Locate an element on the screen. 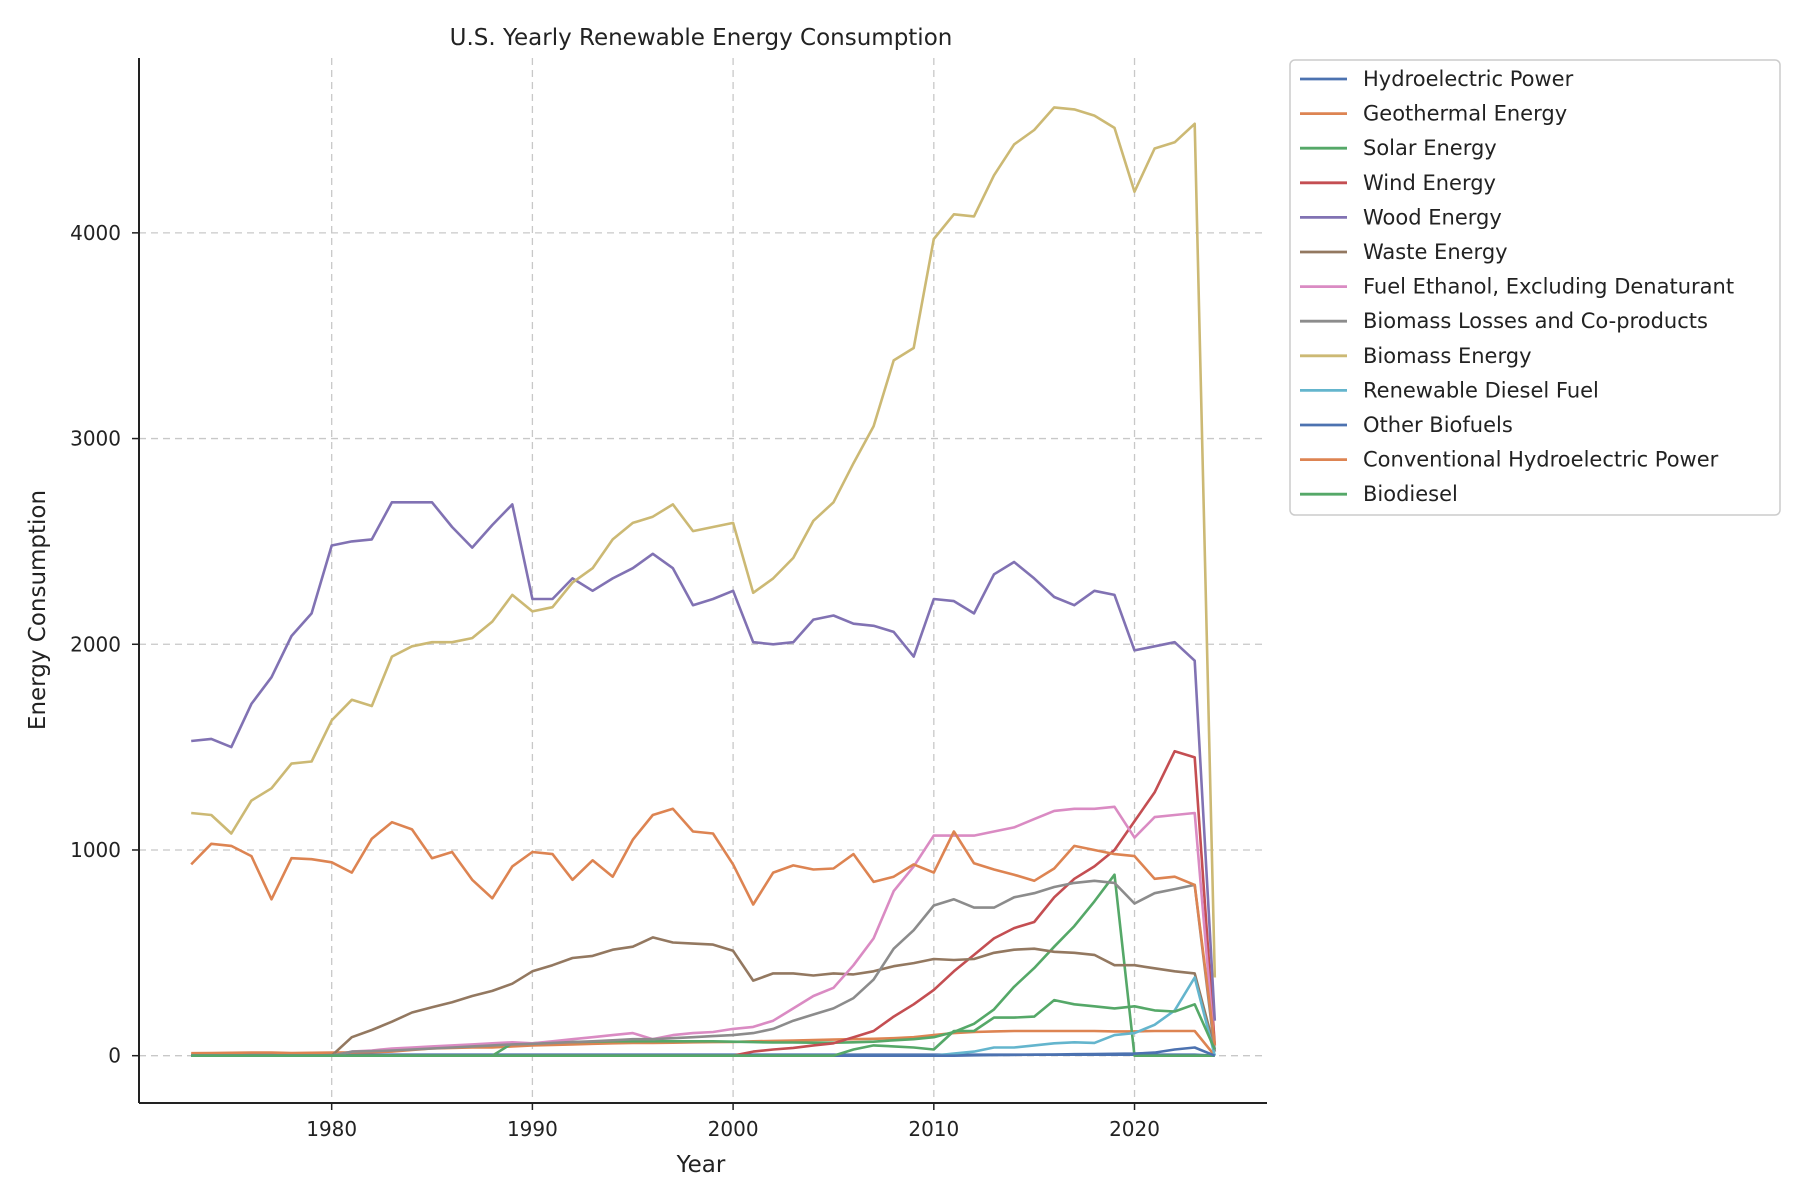 The height and width of the screenshot is (1200, 1800). x-tick-label: 2010 is located at coordinates (933, 1129).